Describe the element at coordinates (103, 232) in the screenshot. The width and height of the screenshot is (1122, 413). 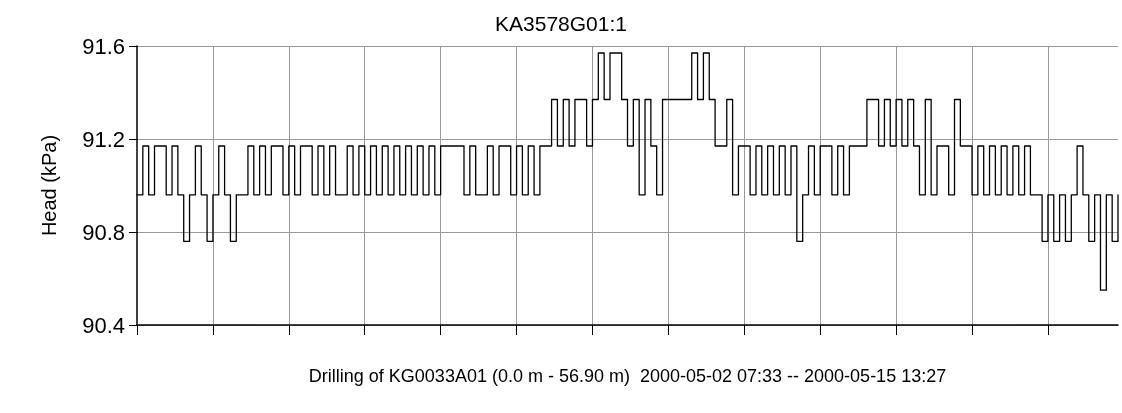
I see `y-tick-label: 90.8` at that location.